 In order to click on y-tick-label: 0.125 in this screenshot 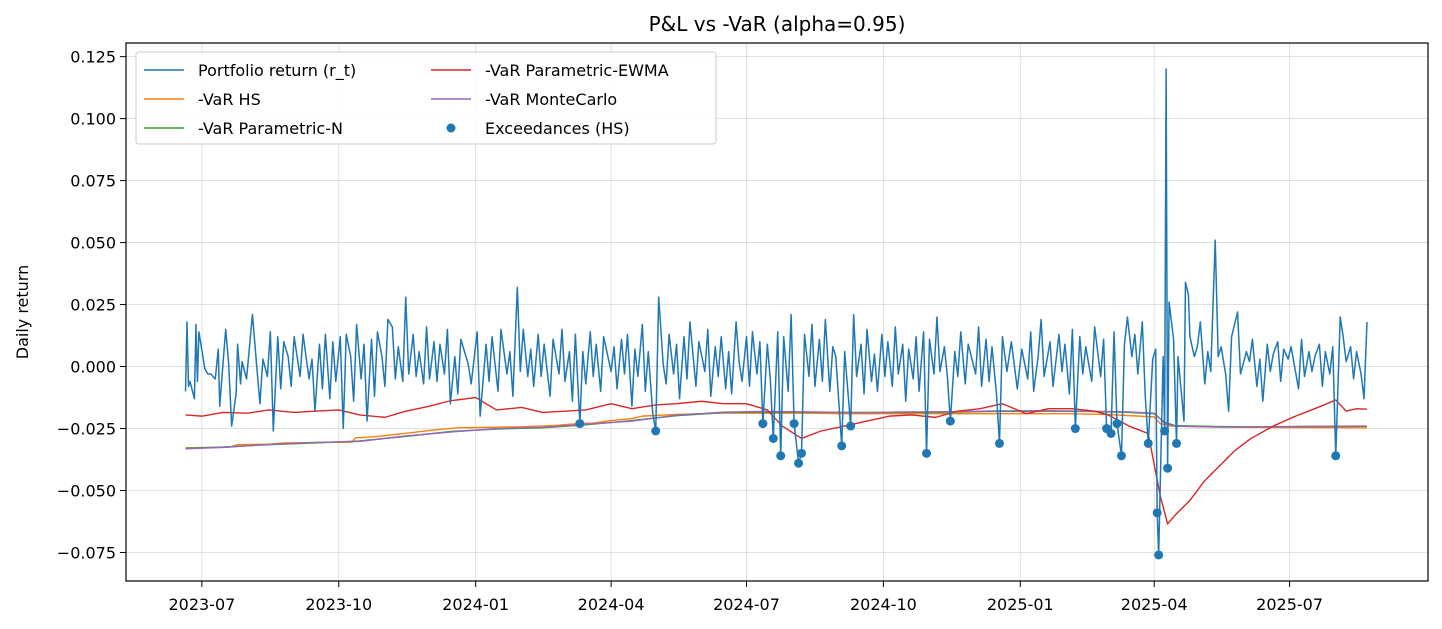, I will do `click(93, 57)`.